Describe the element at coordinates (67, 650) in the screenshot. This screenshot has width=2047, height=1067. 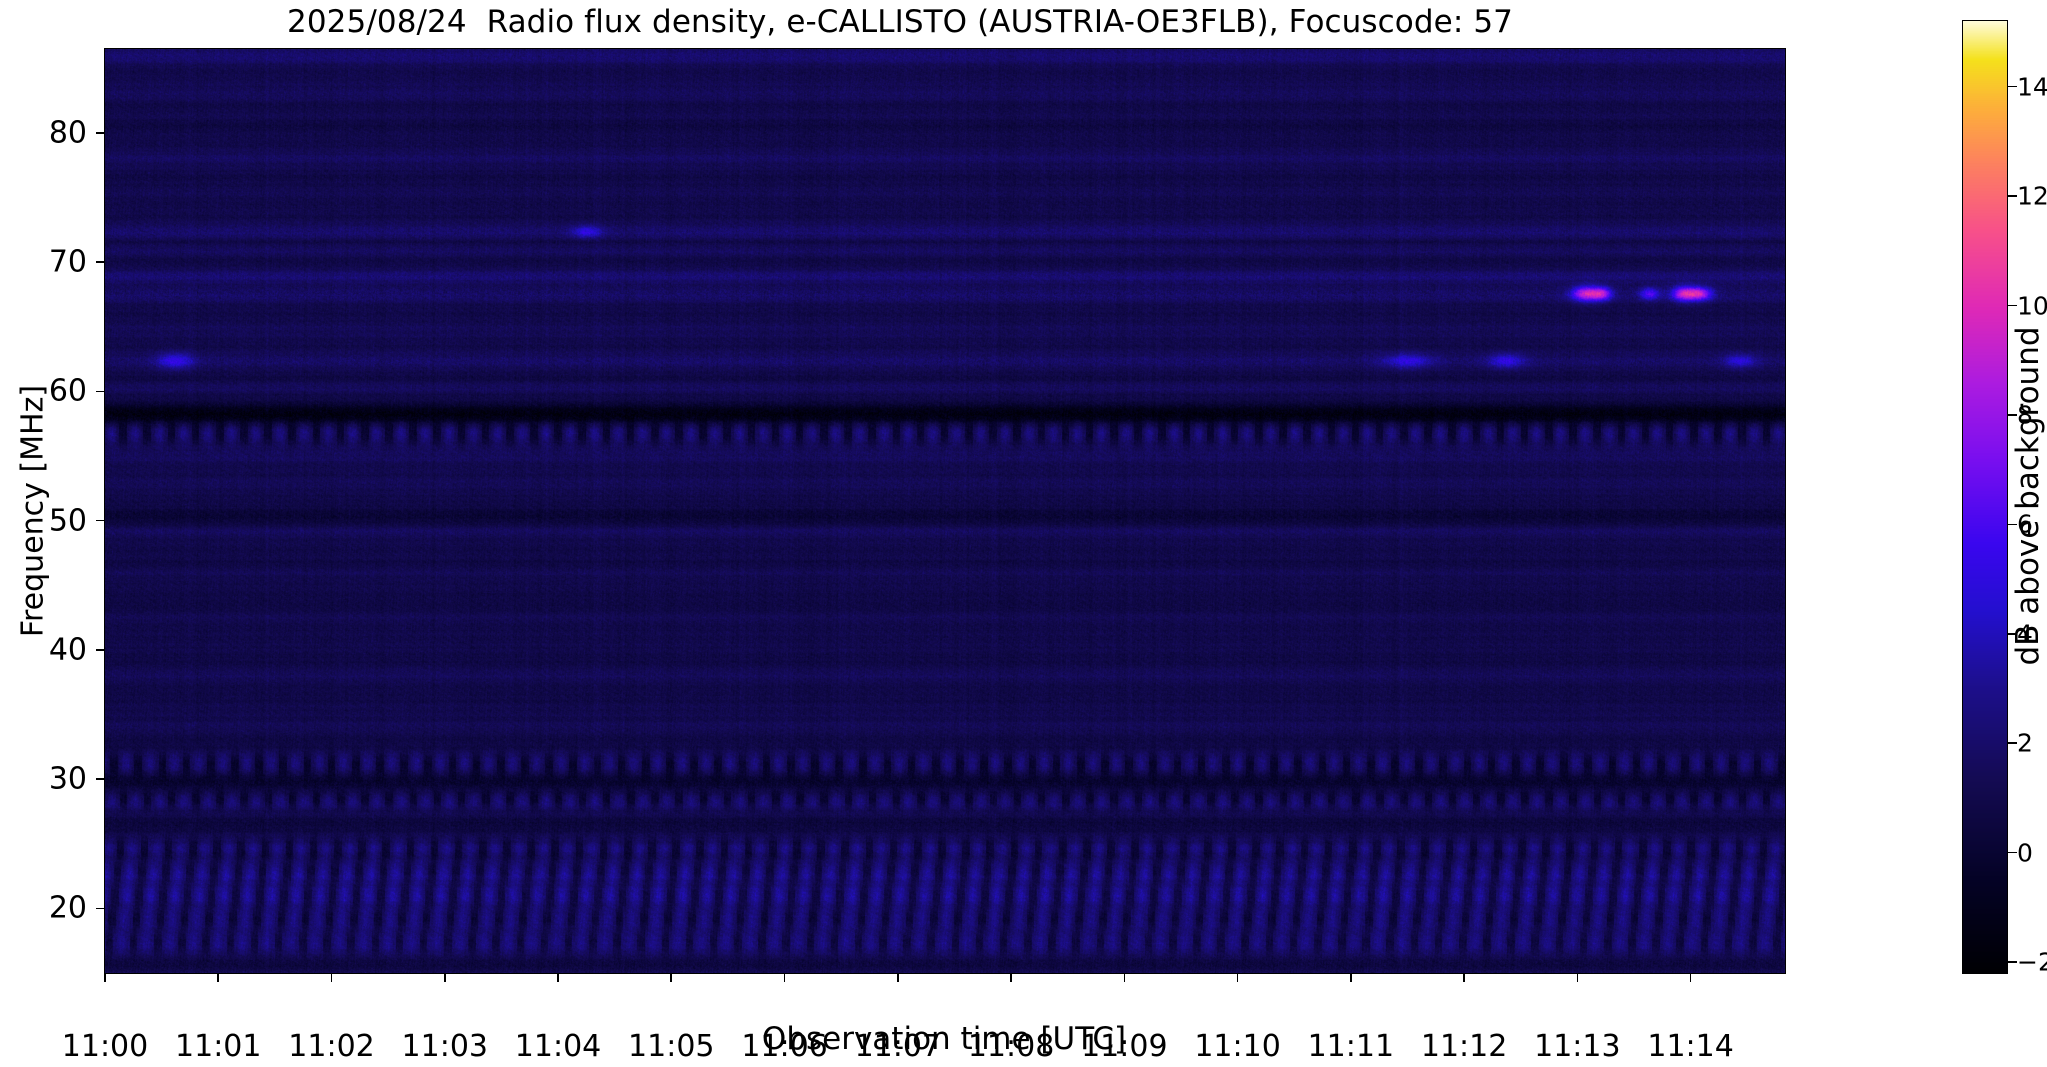
I see `y-axis-tick-label: 40` at that location.